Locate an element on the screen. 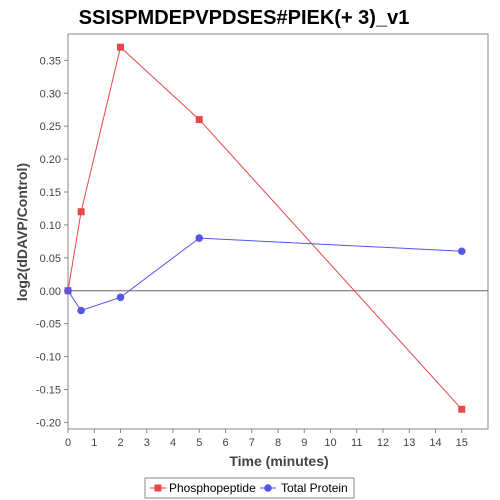  y-tick-label: 0.35 is located at coordinates (50, 61).